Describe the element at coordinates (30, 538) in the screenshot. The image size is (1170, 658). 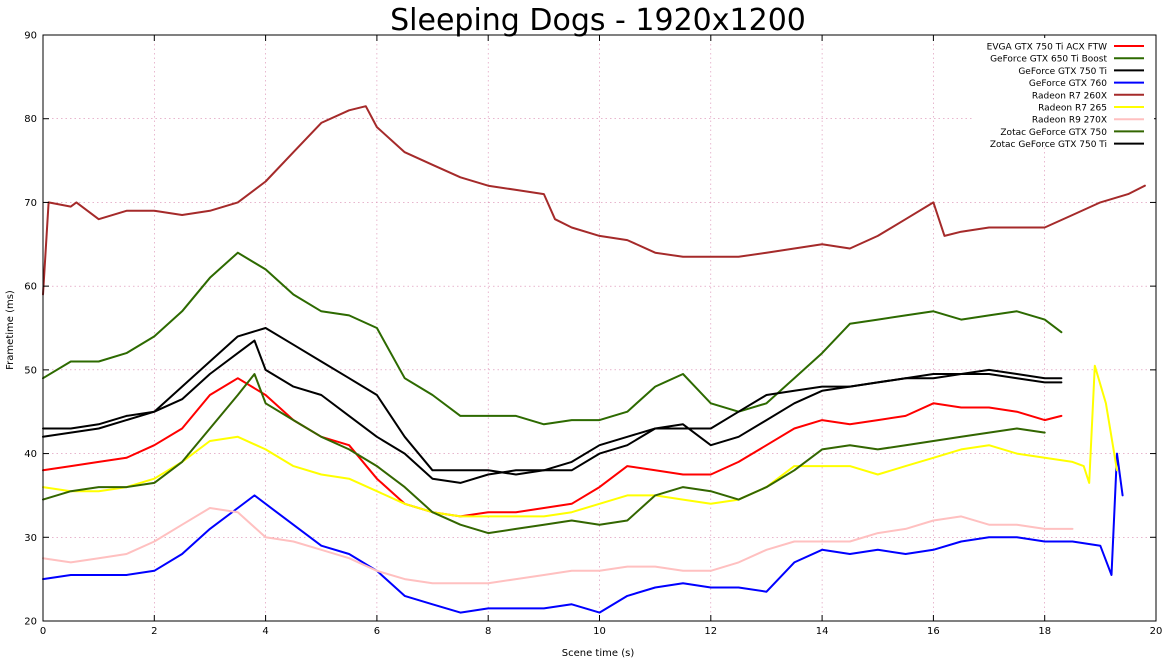
I see `y-tick-label: 30` at that location.